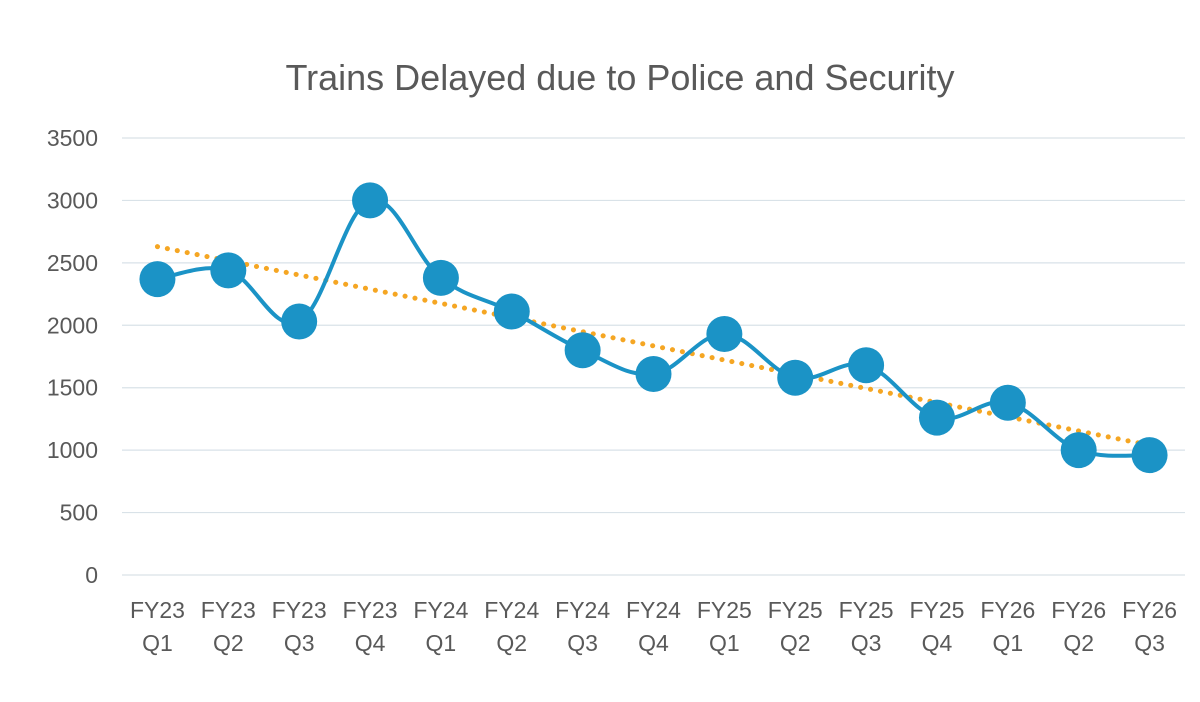 The height and width of the screenshot is (702, 1200). I want to click on y-tick-label: 3500, so click(72, 138).